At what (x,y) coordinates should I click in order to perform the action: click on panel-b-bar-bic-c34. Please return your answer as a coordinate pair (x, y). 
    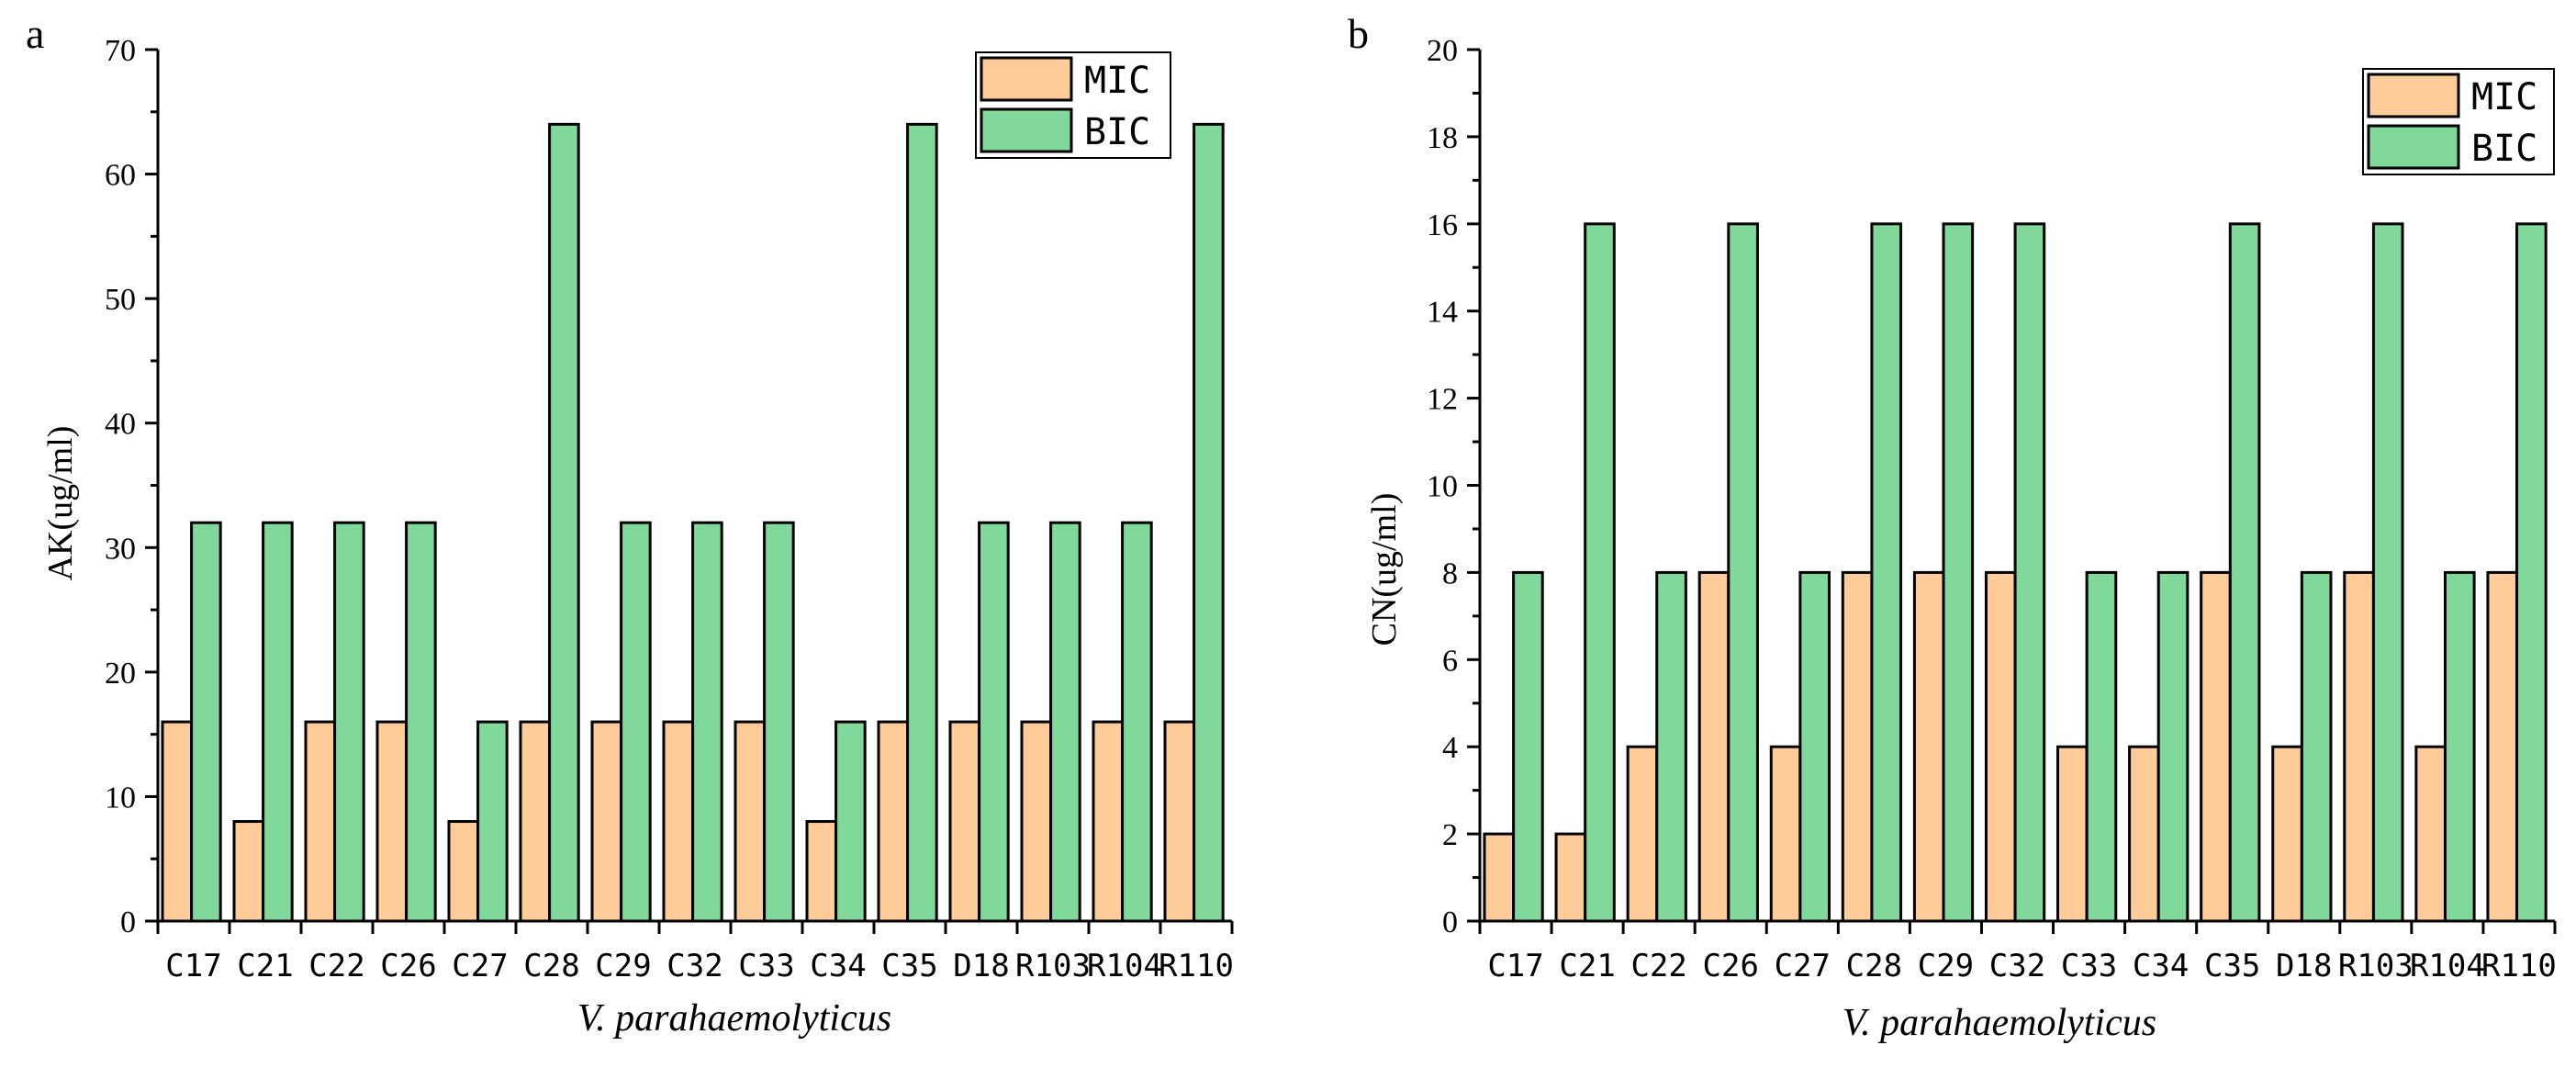
    Looking at the image, I should click on (2173, 746).